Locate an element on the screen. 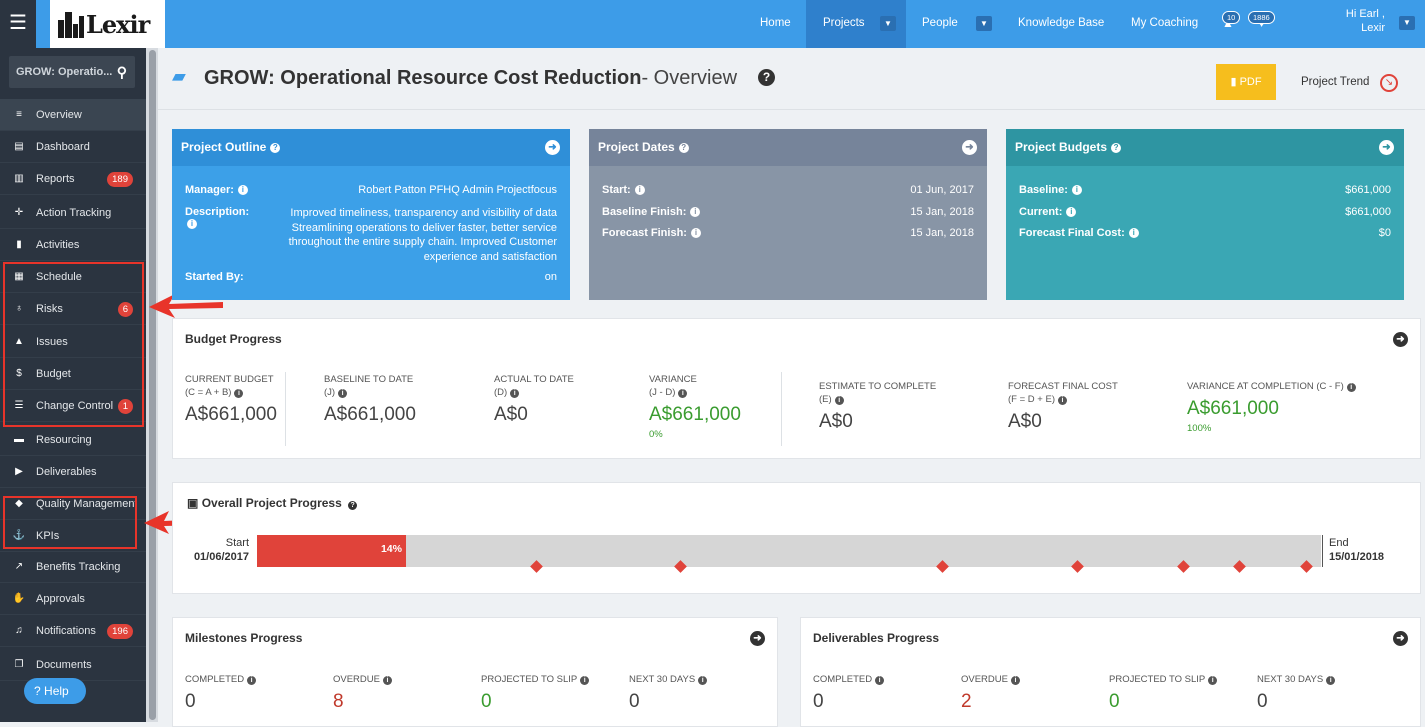  search-icon: ⚲ is located at coordinates (121, 72).